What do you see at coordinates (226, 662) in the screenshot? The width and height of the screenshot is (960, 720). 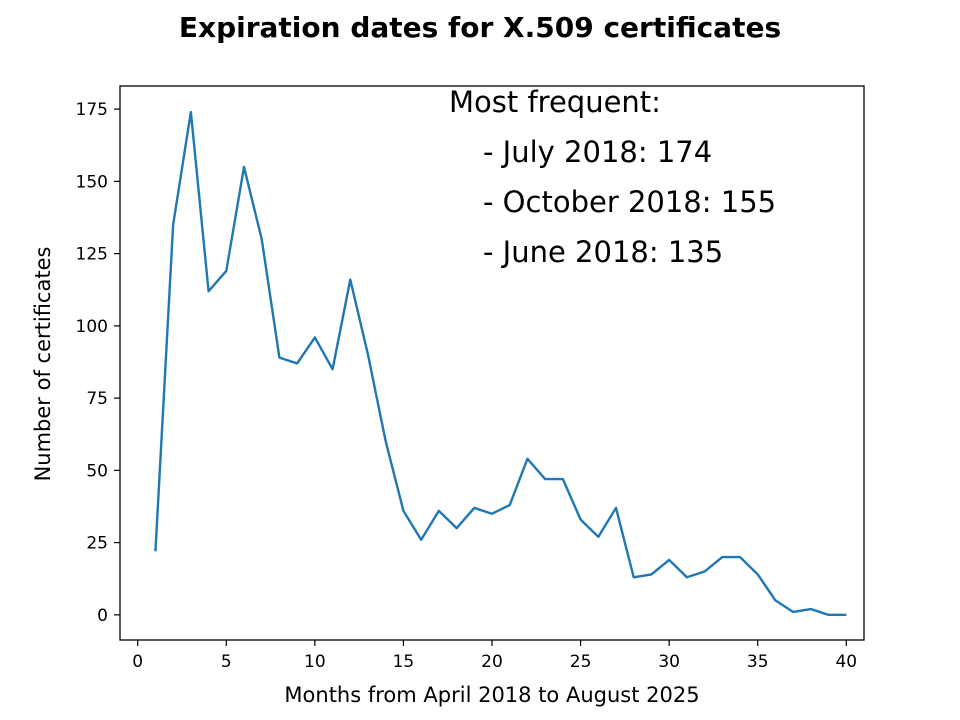 I see `x-tick-label: 5` at bounding box center [226, 662].